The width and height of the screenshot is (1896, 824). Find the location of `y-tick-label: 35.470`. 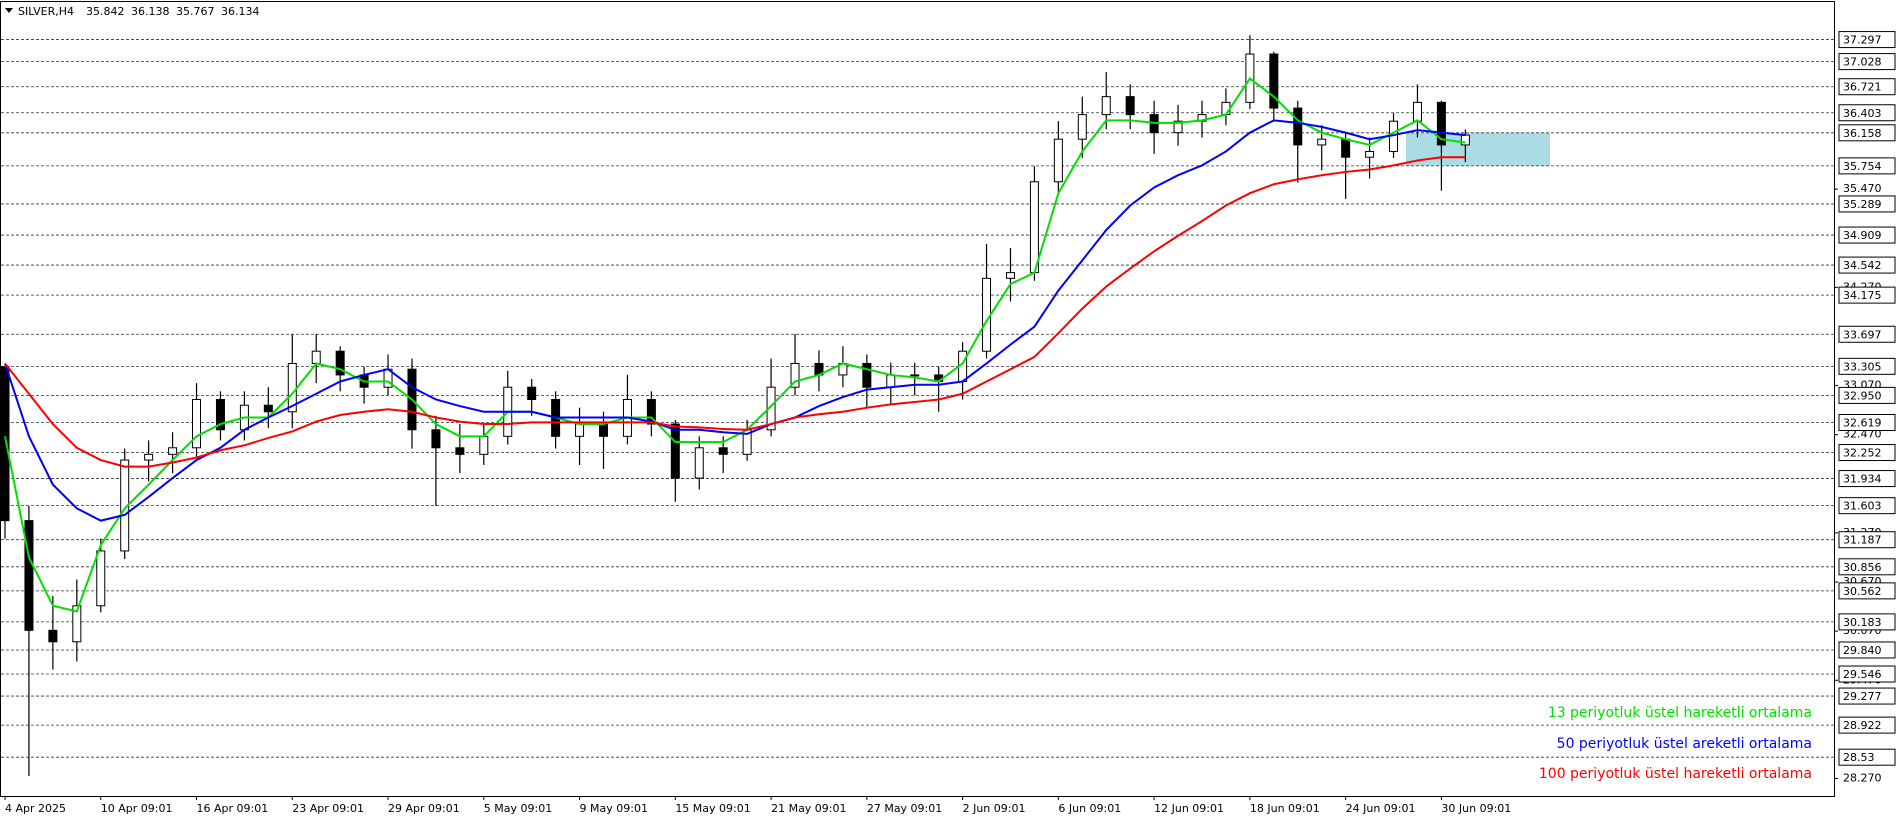

y-tick-label: 35.470 is located at coordinates (1862, 188).